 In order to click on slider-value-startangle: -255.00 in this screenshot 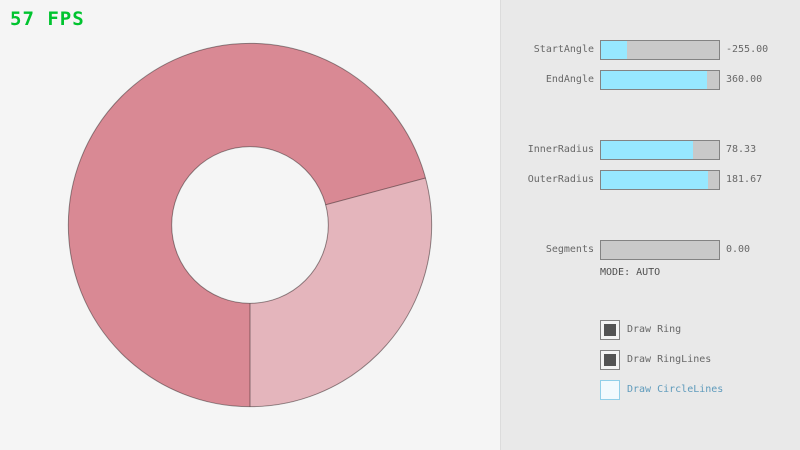, I will do `click(747, 49)`.